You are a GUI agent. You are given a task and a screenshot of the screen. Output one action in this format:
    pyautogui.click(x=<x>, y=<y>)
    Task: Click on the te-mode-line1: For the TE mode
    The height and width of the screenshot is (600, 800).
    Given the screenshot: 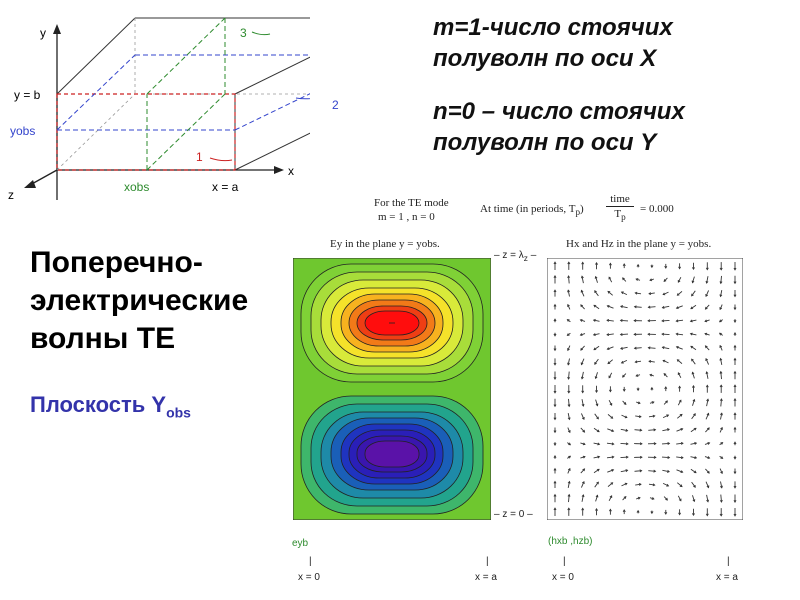 What is the action you would take?
    pyautogui.click(x=411, y=203)
    